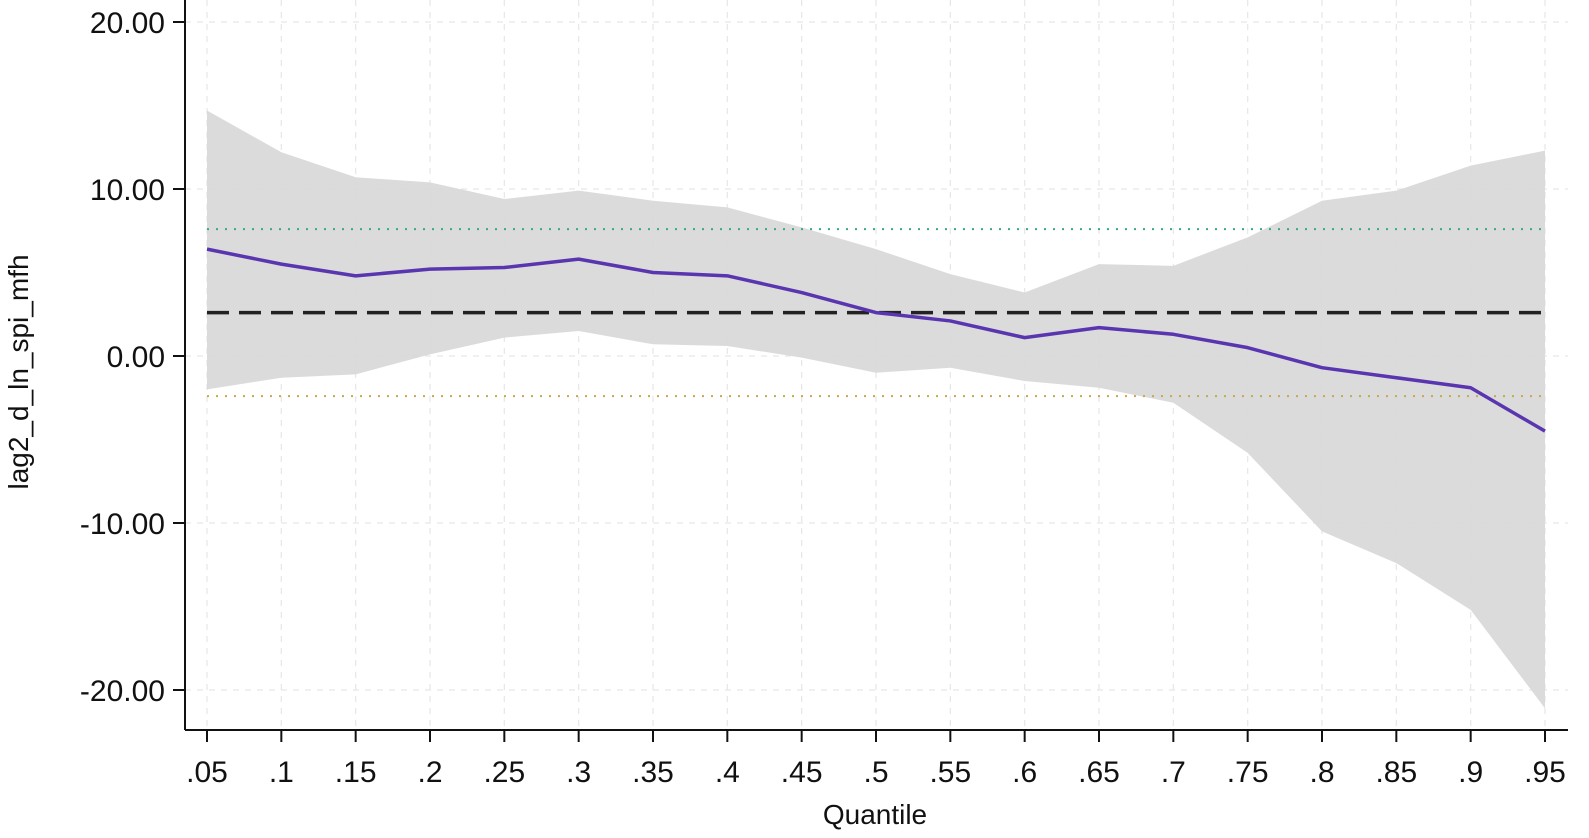 The image size is (1589, 838). What do you see at coordinates (1321, 772) in the screenshot?
I see `x-tick-label: .8` at bounding box center [1321, 772].